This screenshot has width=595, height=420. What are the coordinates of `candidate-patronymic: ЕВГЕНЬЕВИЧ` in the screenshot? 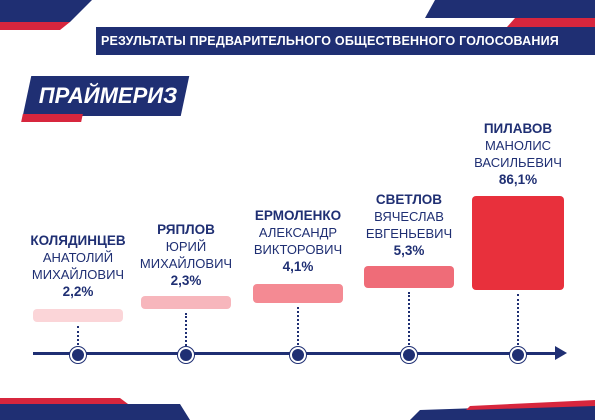 It's located at (409, 233).